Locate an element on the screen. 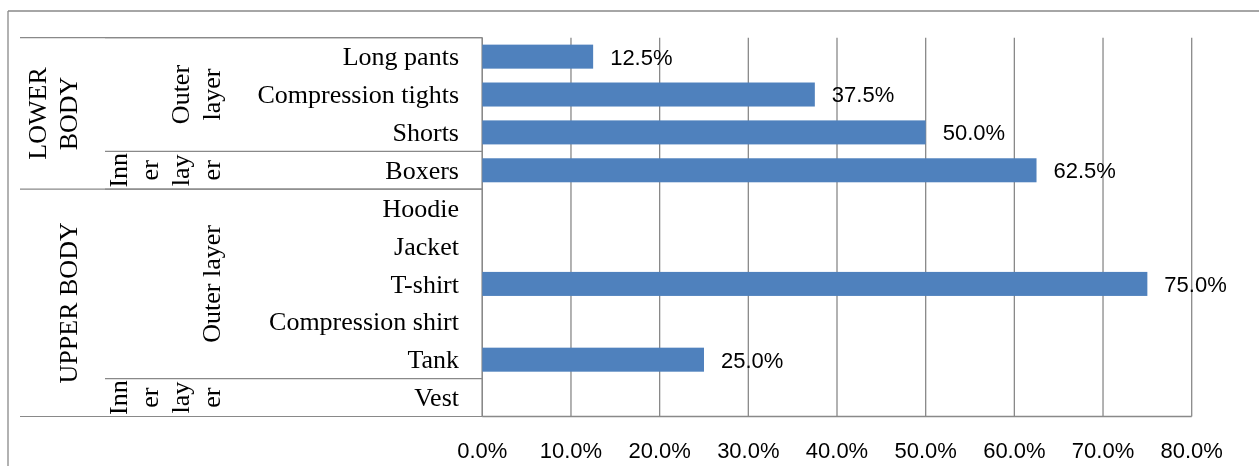 This screenshot has height=466, width=1259. y-tick-label: Hoodie is located at coordinates (420, 208).